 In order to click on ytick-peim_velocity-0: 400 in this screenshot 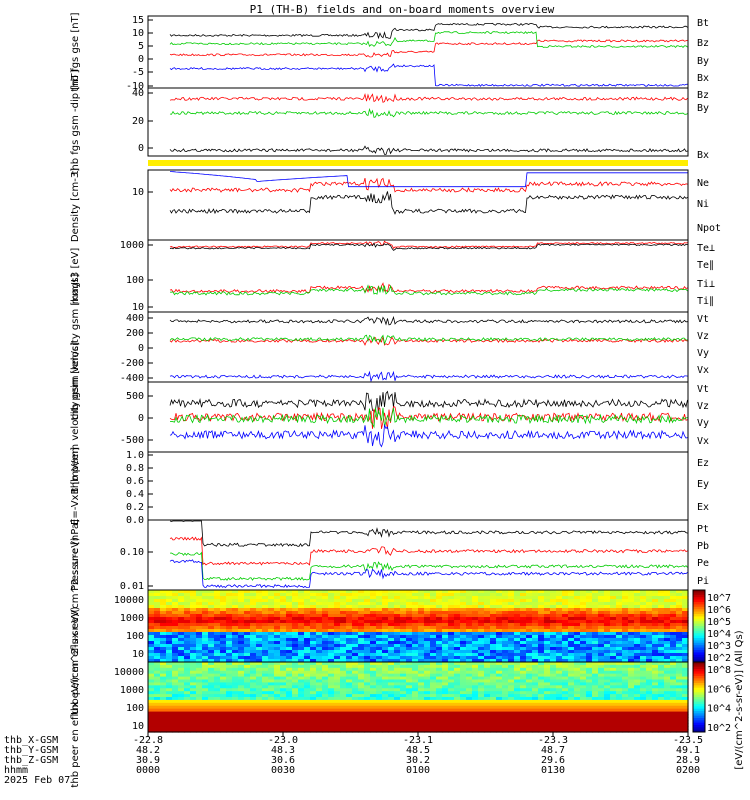, I will do `click(135, 318)`.